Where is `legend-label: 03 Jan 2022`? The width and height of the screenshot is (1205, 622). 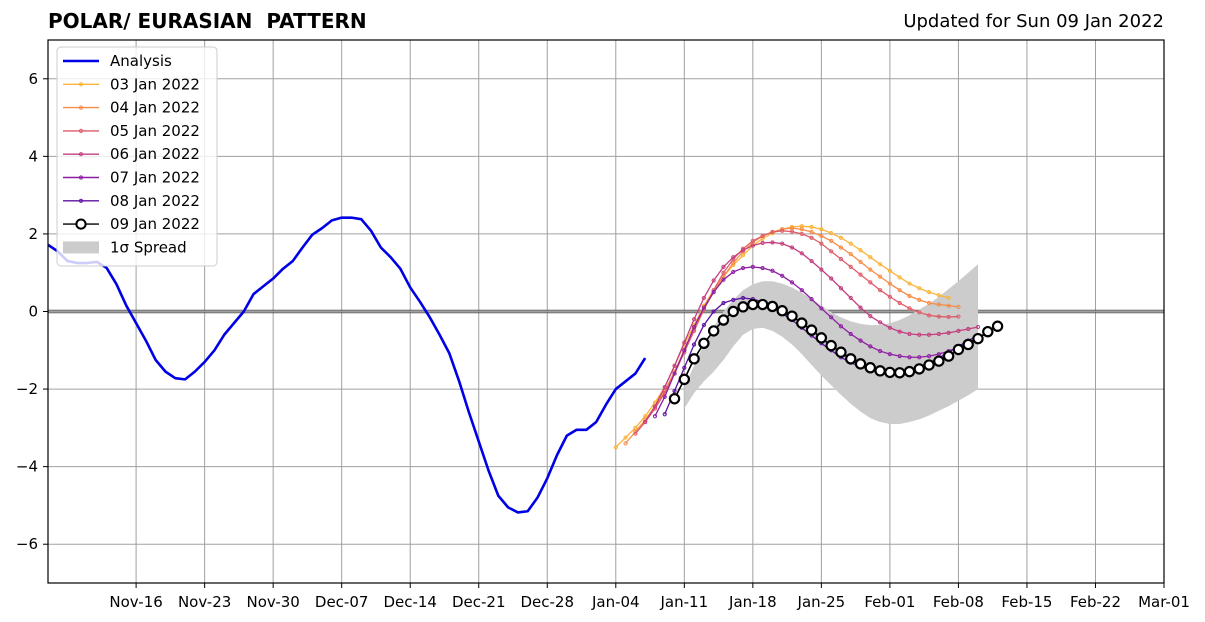
legend-label: 03 Jan 2022 is located at coordinates (155, 84).